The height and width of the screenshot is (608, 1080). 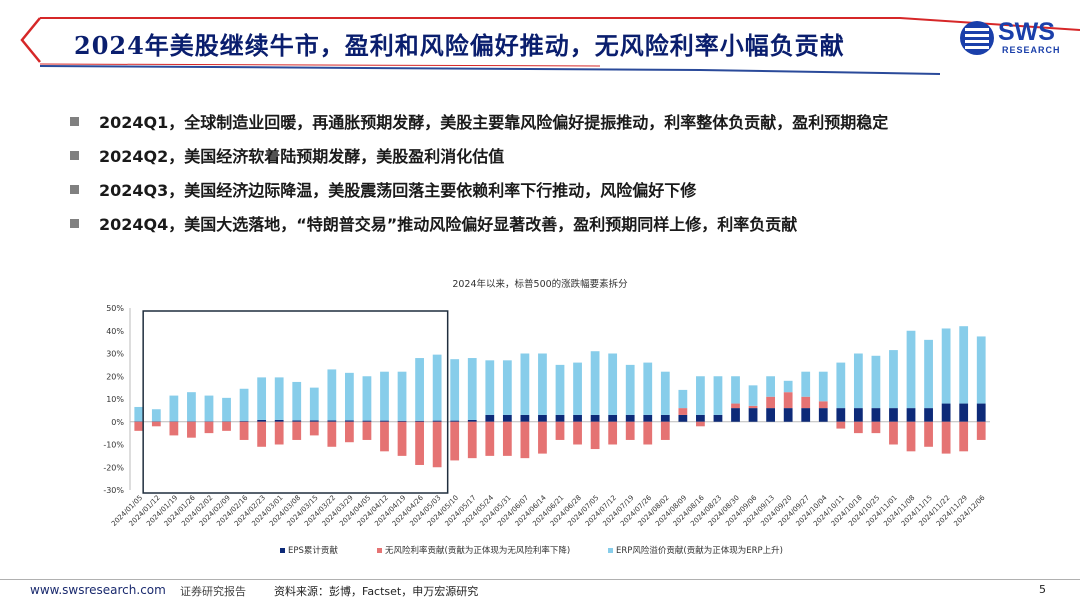 What do you see at coordinates (115, 308) in the screenshot?
I see `y-tick-label: 50%` at bounding box center [115, 308].